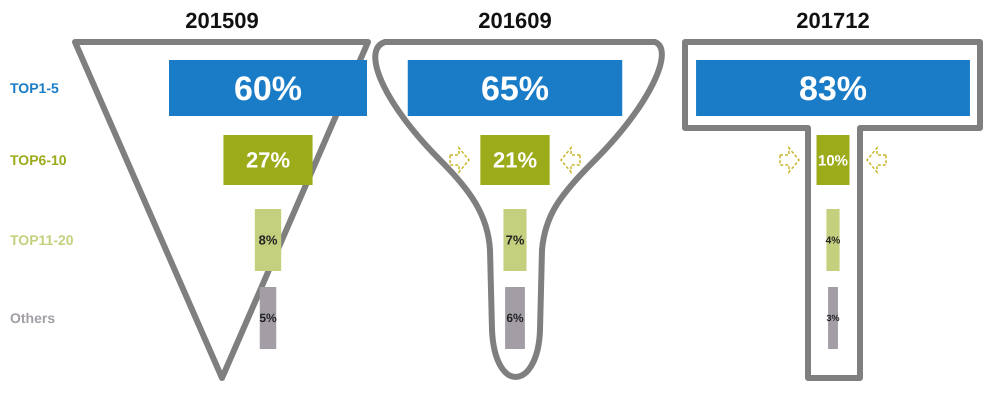  What do you see at coordinates (42, 240) in the screenshot?
I see `category-label: TOP11-20` at bounding box center [42, 240].